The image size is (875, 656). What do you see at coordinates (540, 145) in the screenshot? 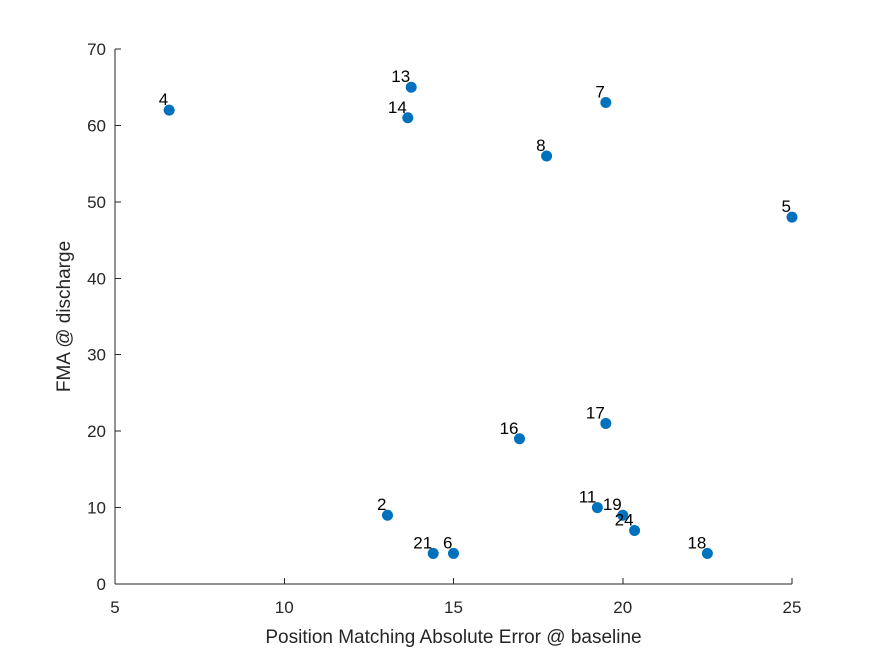
I see `point-label: 8` at bounding box center [540, 145].